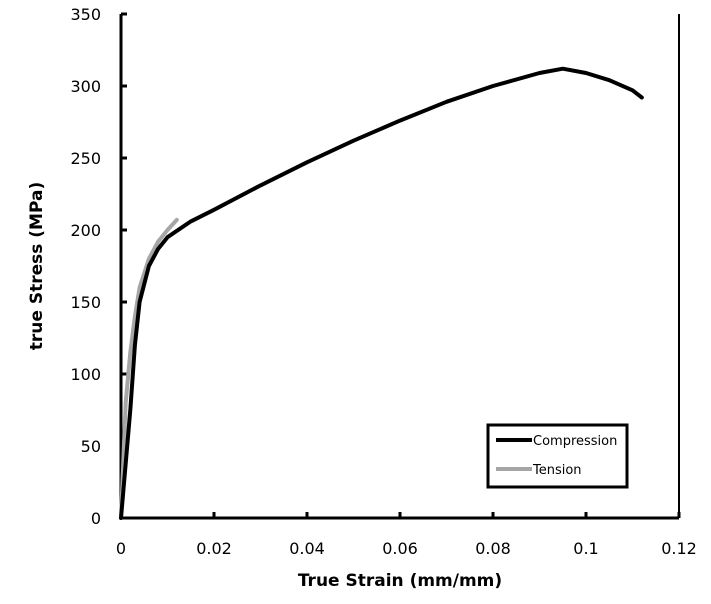  I want to click on x-tick-label: 0.04, so click(307, 548).